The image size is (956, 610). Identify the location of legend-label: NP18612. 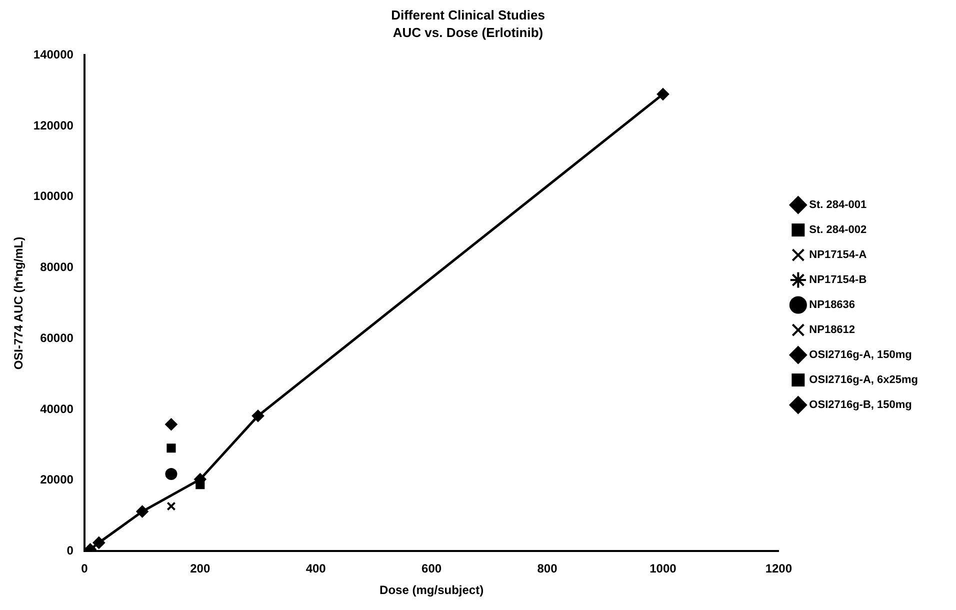
(832, 330).